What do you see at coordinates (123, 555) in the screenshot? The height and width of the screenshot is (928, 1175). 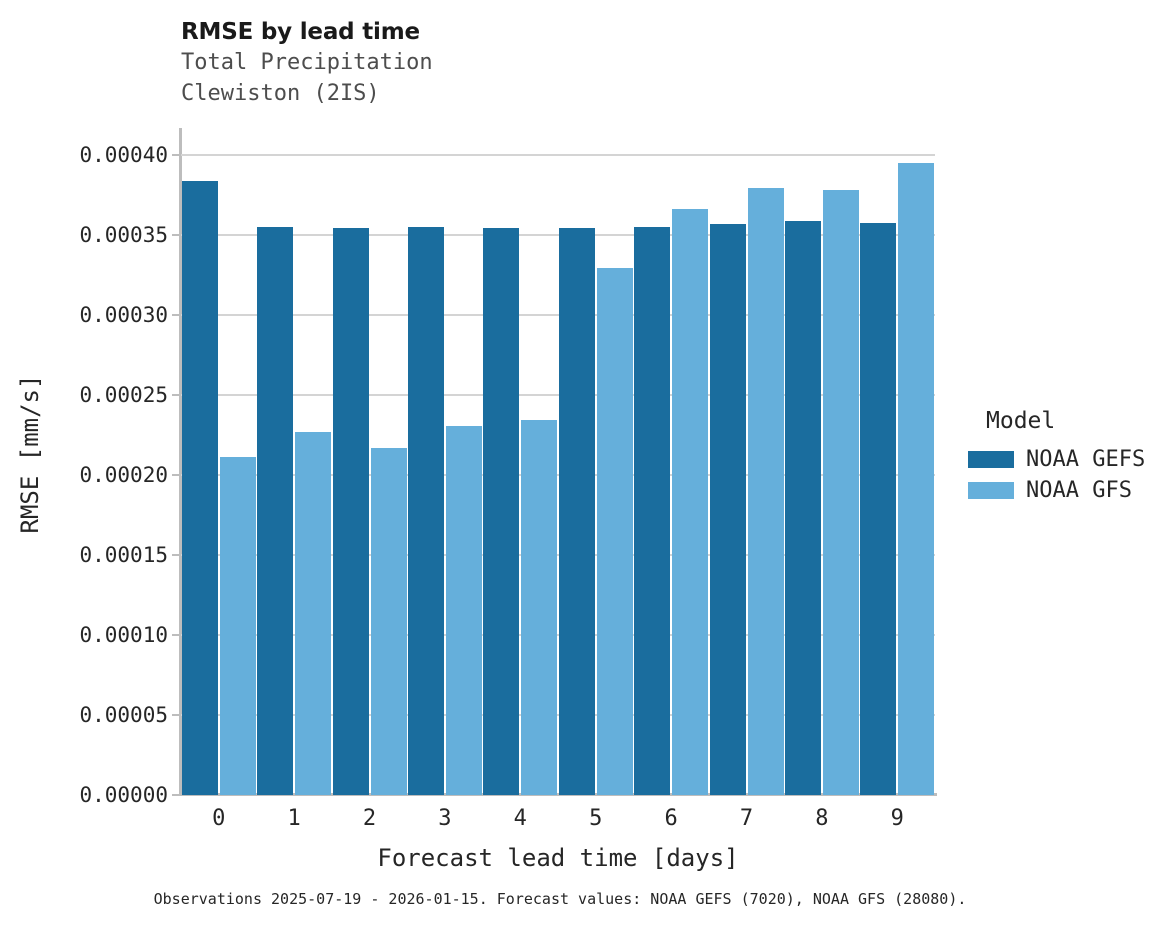 I see `y-axis-tick-label: 0.00015` at bounding box center [123, 555].